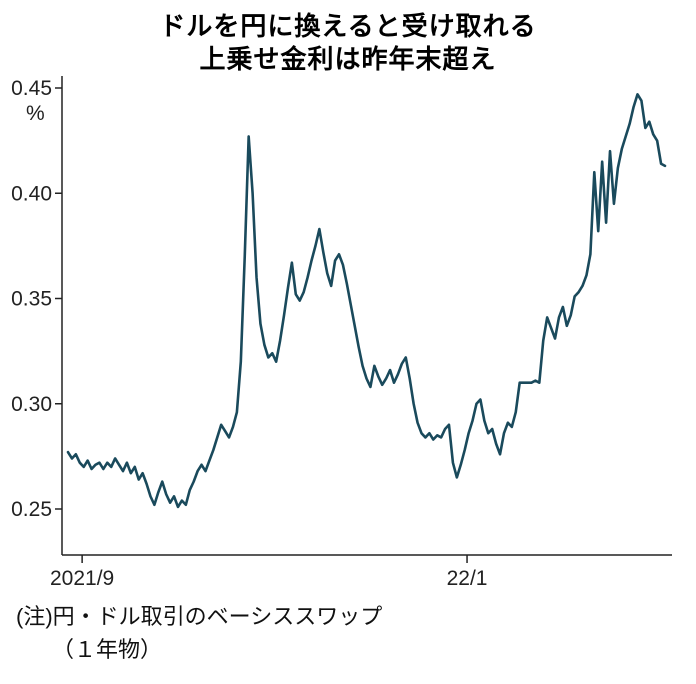 The image size is (696, 684). What do you see at coordinates (82, 578) in the screenshot?
I see `x-tick-label: 2021/9` at bounding box center [82, 578].